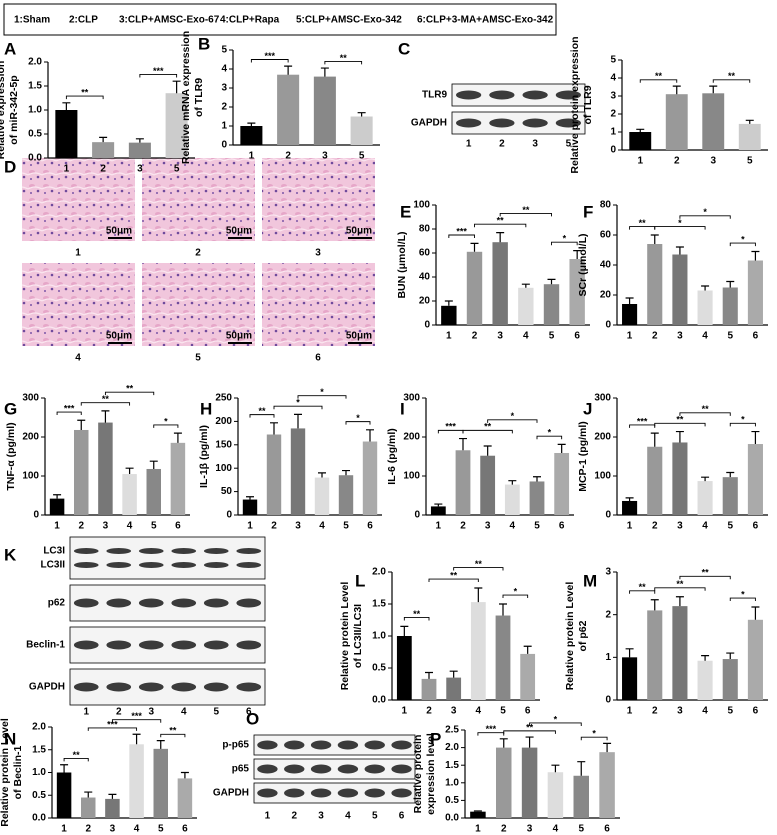 The width and height of the screenshot is (777, 835). What do you see at coordinates (224, 50) in the screenshot?
I see `y-tick-label: 5` at bounding box center [224, 50].